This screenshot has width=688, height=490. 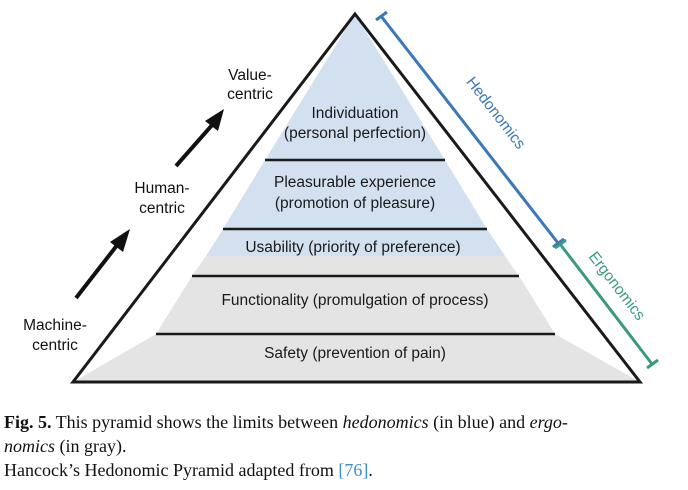 What do you see at coordinates (171, 470) in the screenshot?
I see `caption-source: Hancock’s Hedonomic Pyramid adapted from` at bounding box center [171, 470].